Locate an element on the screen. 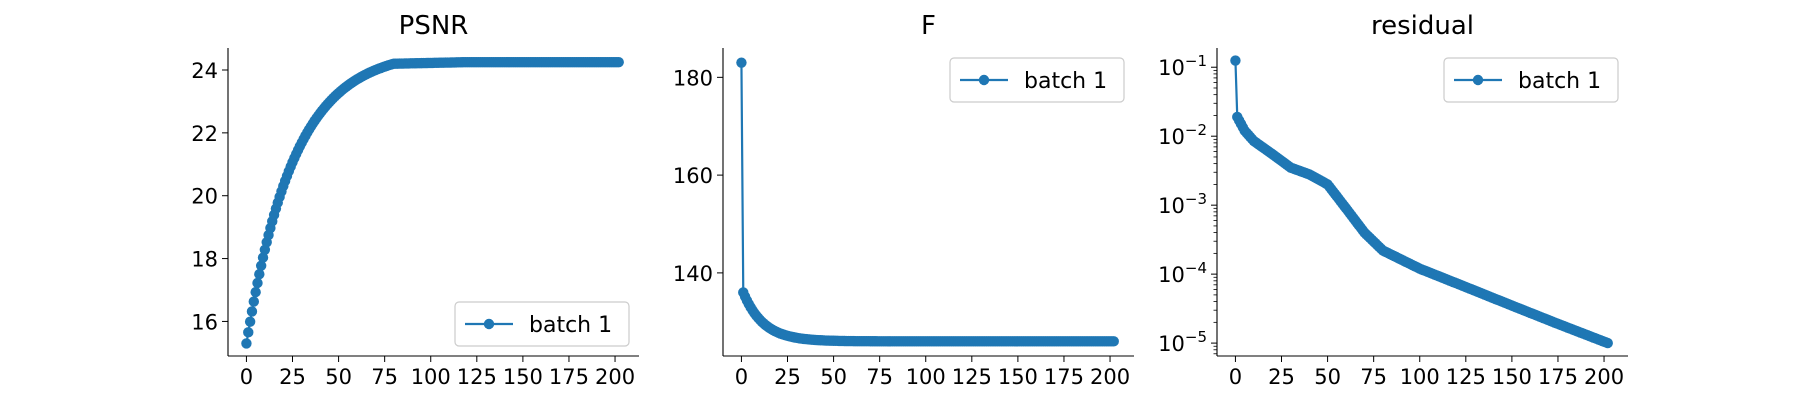 The image size is (1800, 400). y-tick-label: 20 is located at coordinates (204, 197).